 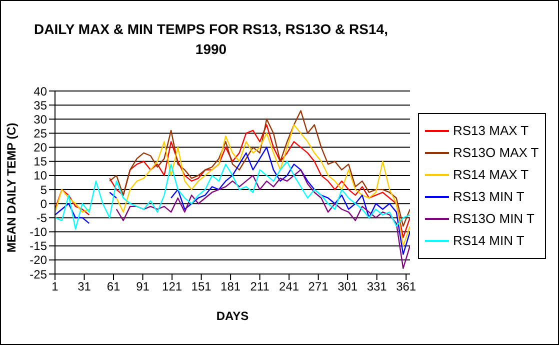 I want to click on y-tick-label: -25, so click(x=39, y=274).